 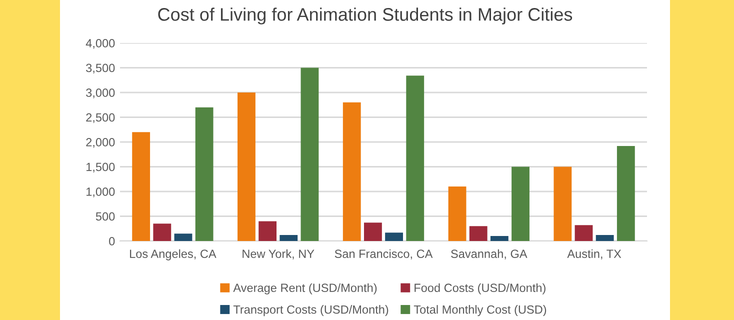 I want to click on legend-label: Food Costs (USD/Month), so click(x=480, y=288).